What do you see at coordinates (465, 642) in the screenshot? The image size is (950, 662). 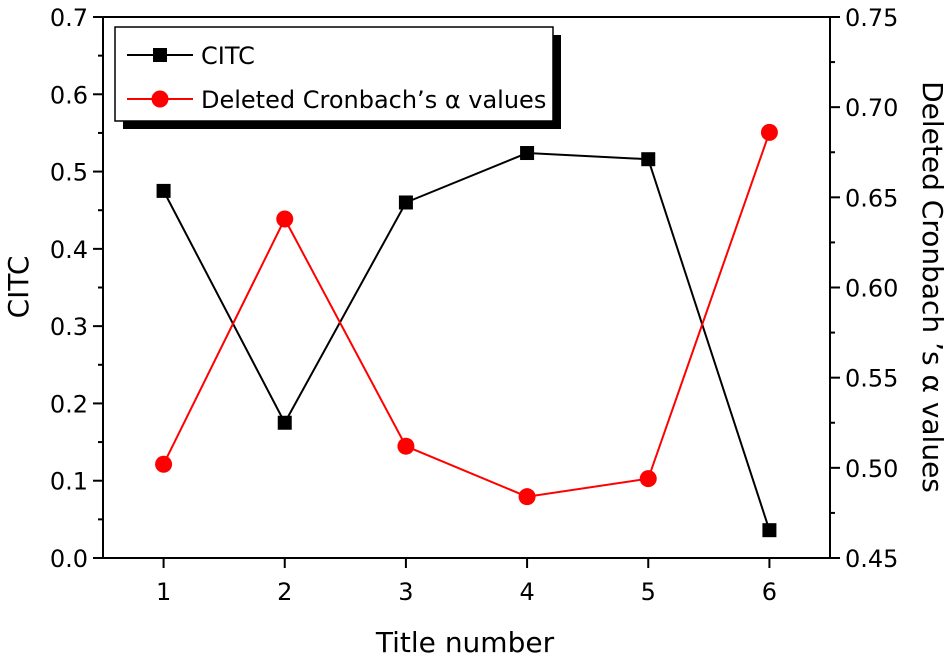 I see `x-axis-title: Title number` at bounding box center [465, 642].